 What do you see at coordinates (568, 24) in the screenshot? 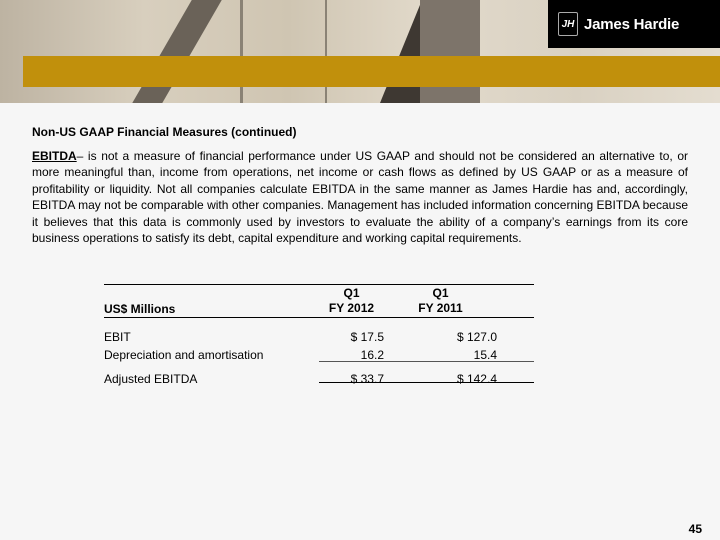
I see `jh-logo-icon: JH` at bounding box center [568, 24].